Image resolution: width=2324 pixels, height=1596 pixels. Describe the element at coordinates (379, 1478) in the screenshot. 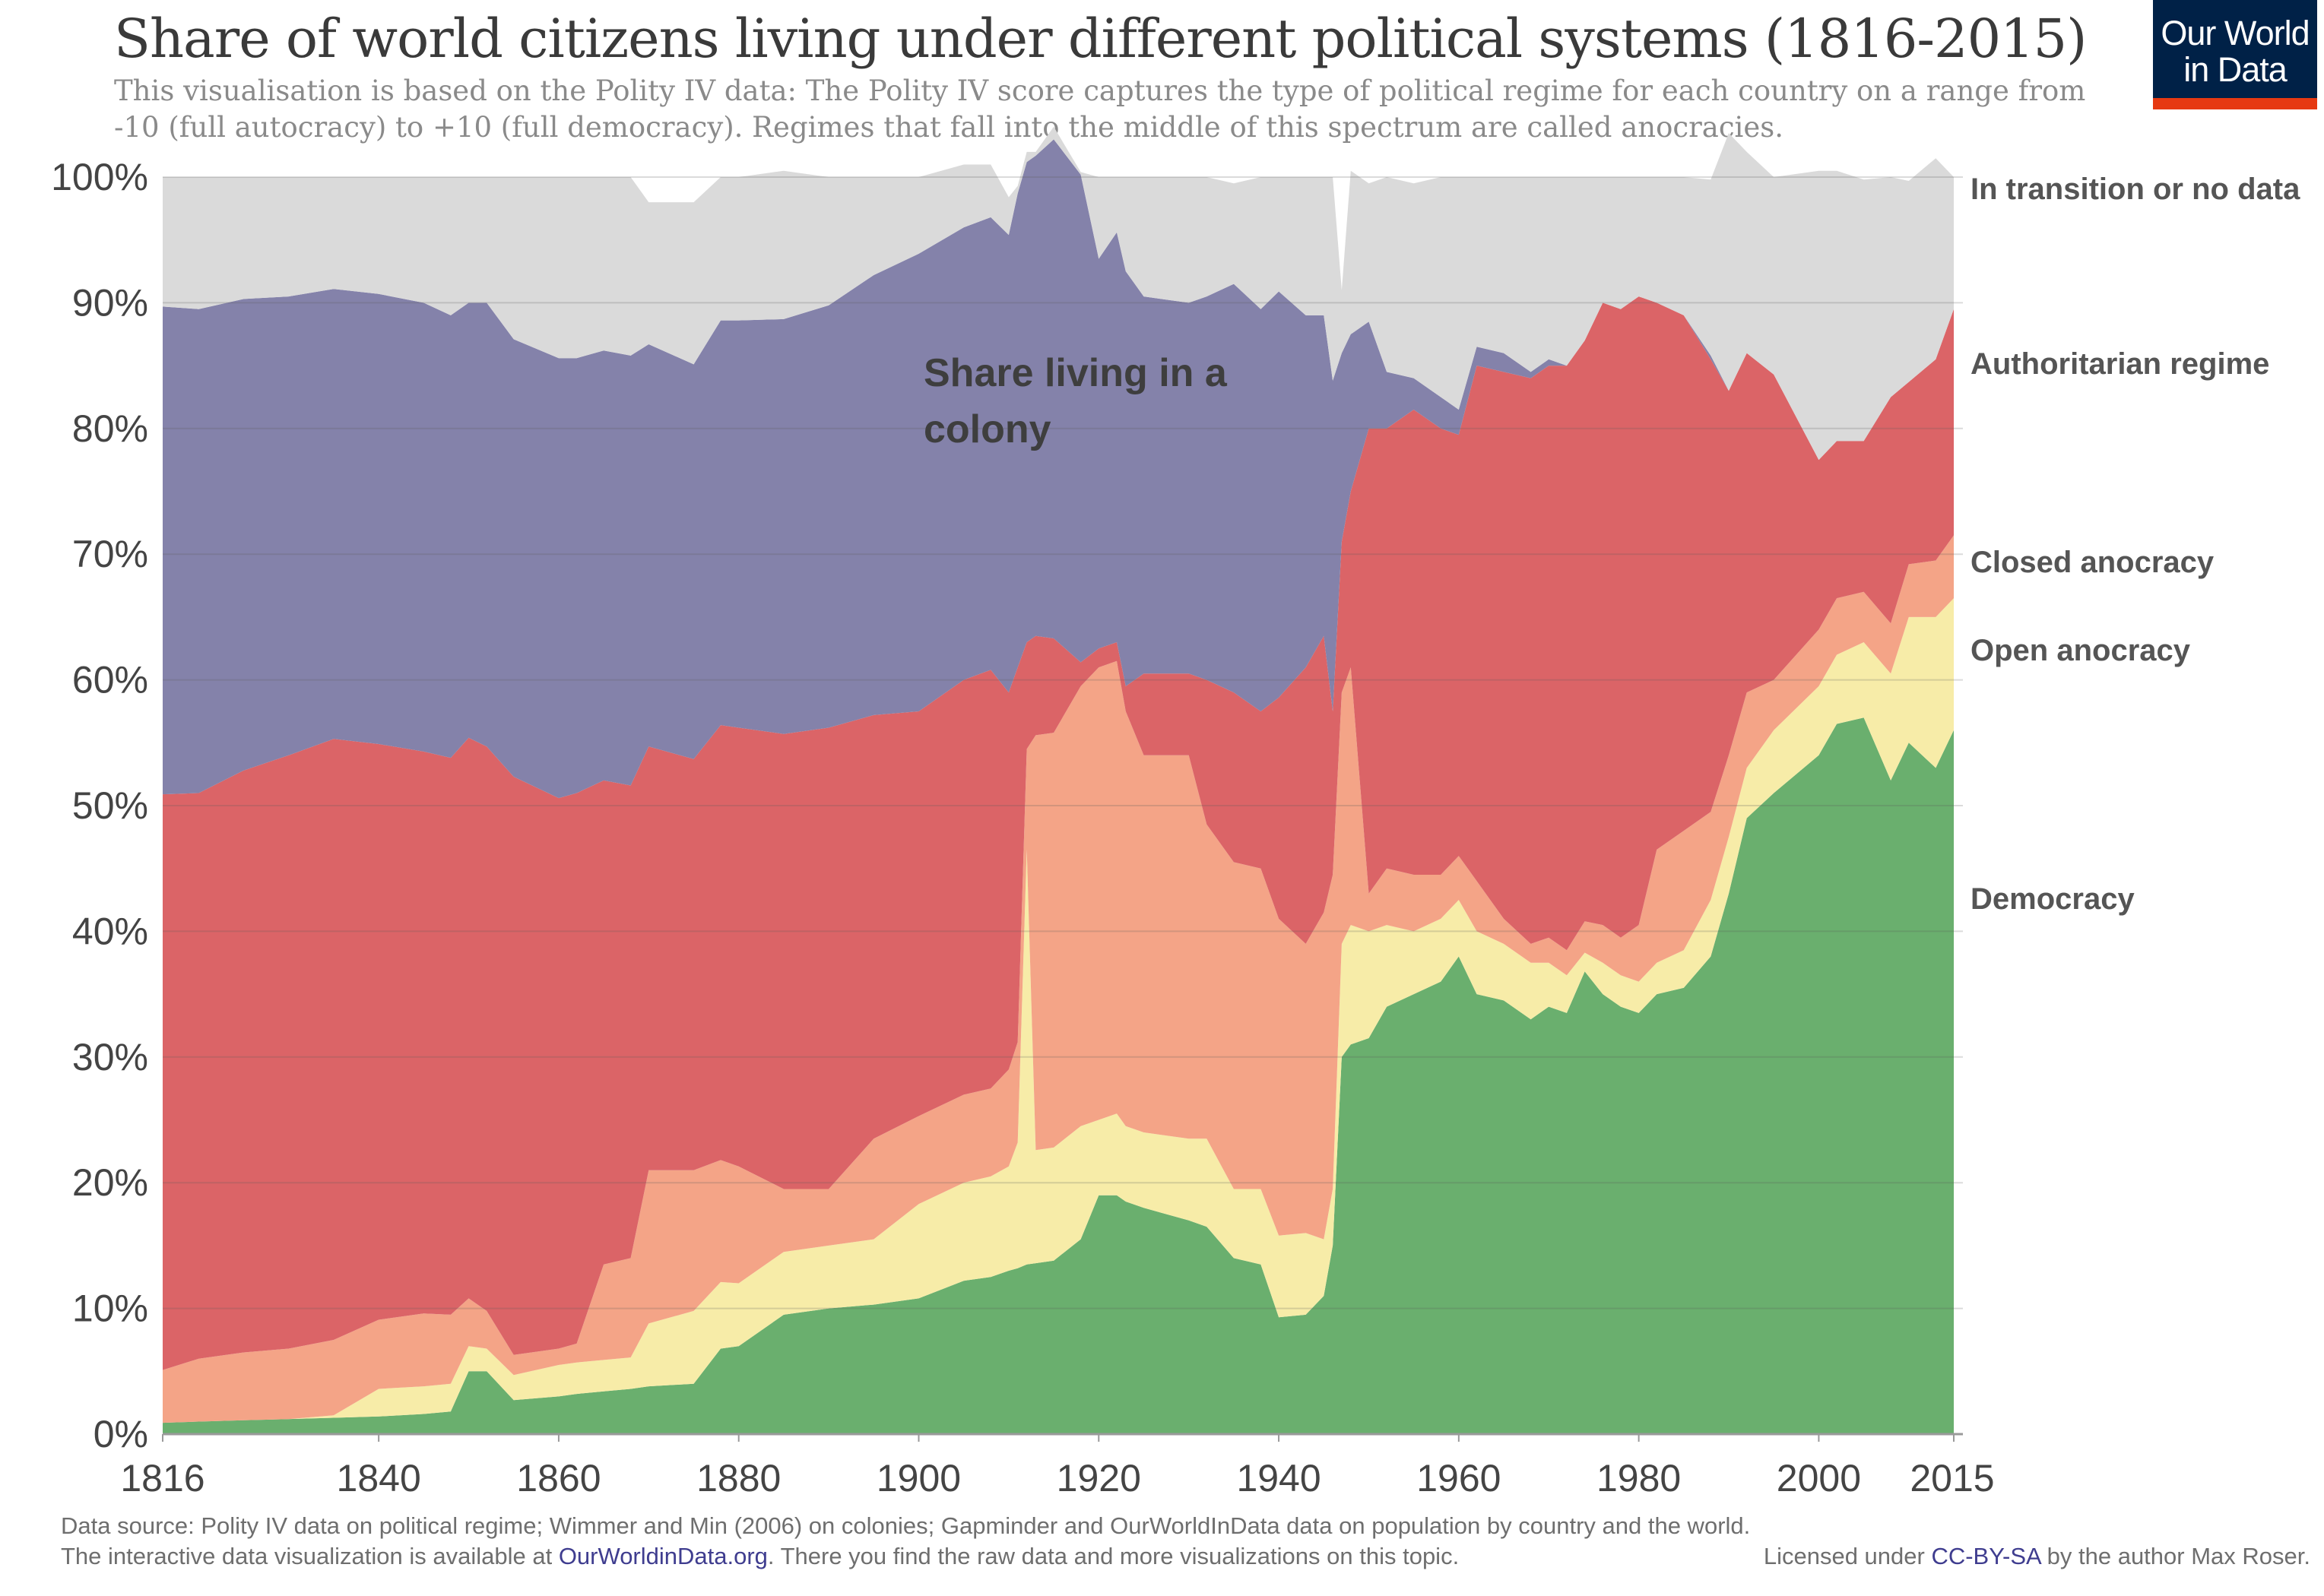

I see `x-tick-label: 1840` at that location.